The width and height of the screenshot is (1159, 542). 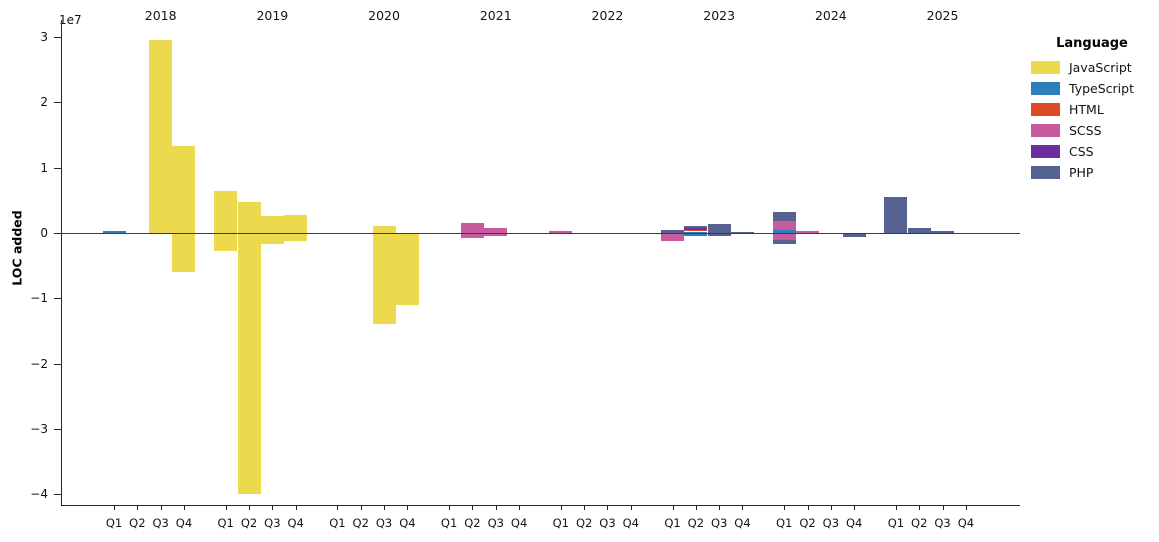 I want to click on legend-item-javascript: JavaScript, so click(x=1092, y=67).